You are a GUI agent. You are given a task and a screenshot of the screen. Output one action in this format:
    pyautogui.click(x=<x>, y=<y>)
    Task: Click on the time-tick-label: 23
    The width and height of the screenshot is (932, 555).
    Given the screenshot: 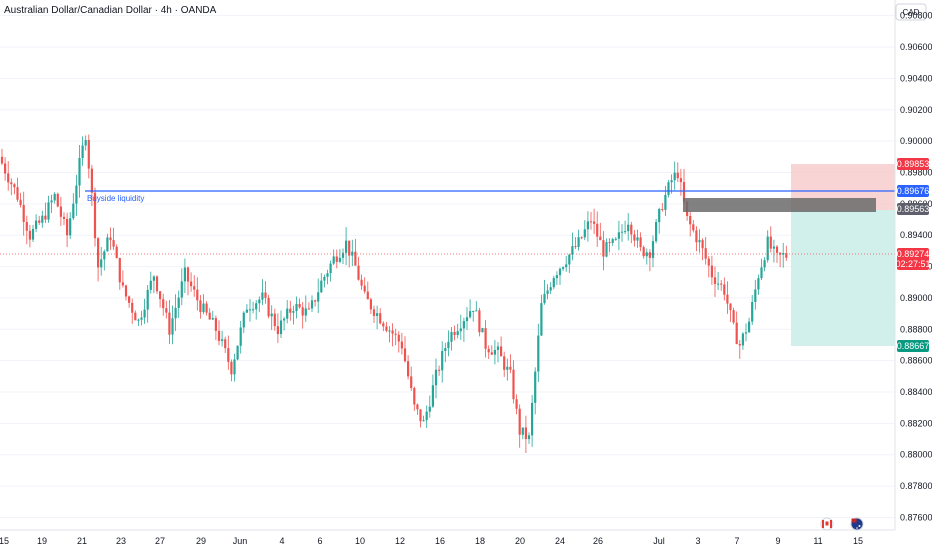 What is the action you would take?
    pyautogui.click(x=121, y=541)
    